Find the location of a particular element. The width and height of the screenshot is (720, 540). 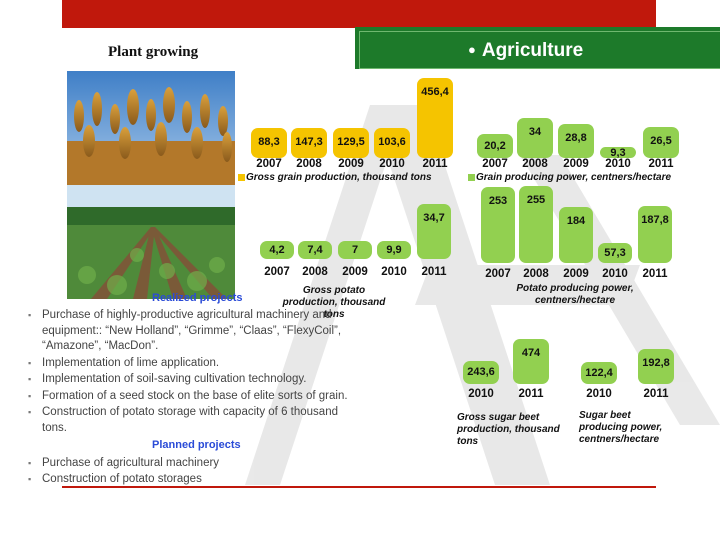

caption-grain-yield: Grain producing power, centners/hectare is located at coordinates (574, 177).